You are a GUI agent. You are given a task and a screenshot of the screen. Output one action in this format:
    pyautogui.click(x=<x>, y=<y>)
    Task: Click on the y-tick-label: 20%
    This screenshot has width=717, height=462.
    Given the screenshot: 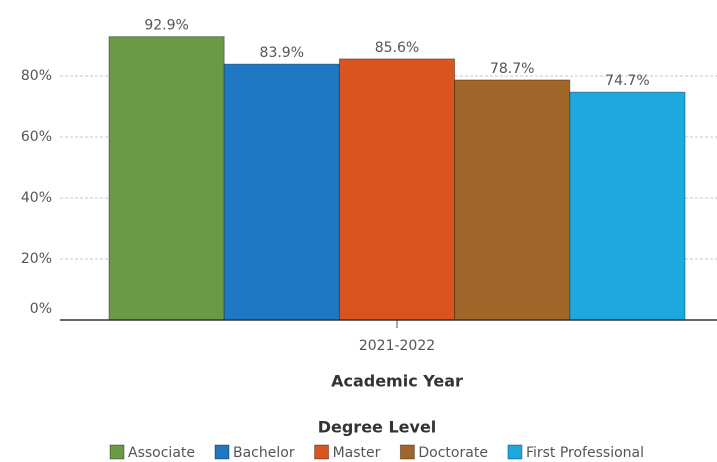 What is the action you would take?
    pyautogui.click(x=36, y=259)
    